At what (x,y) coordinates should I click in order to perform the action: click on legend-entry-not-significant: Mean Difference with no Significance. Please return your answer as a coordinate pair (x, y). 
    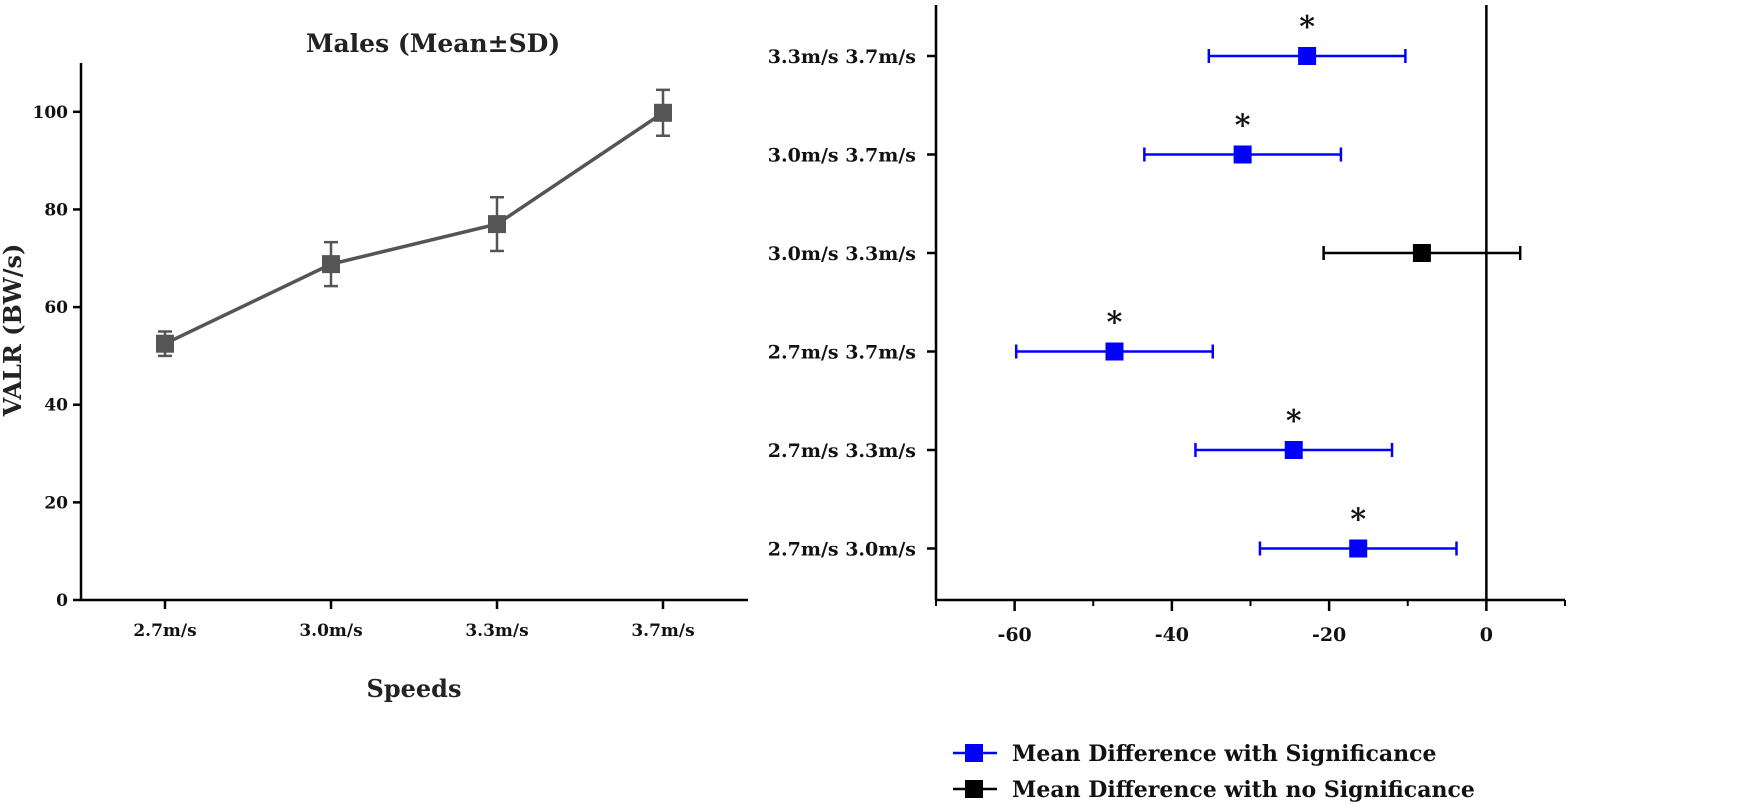
    Looking at the image, I should click on (1214, 790).